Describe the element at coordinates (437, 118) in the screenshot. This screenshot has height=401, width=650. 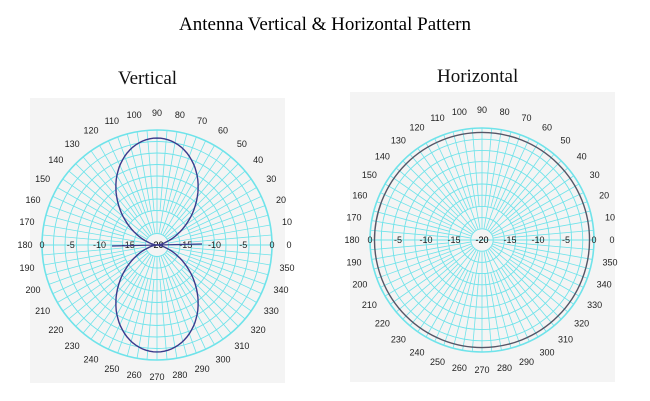
I see `angle-tick-label: 110` at that location.